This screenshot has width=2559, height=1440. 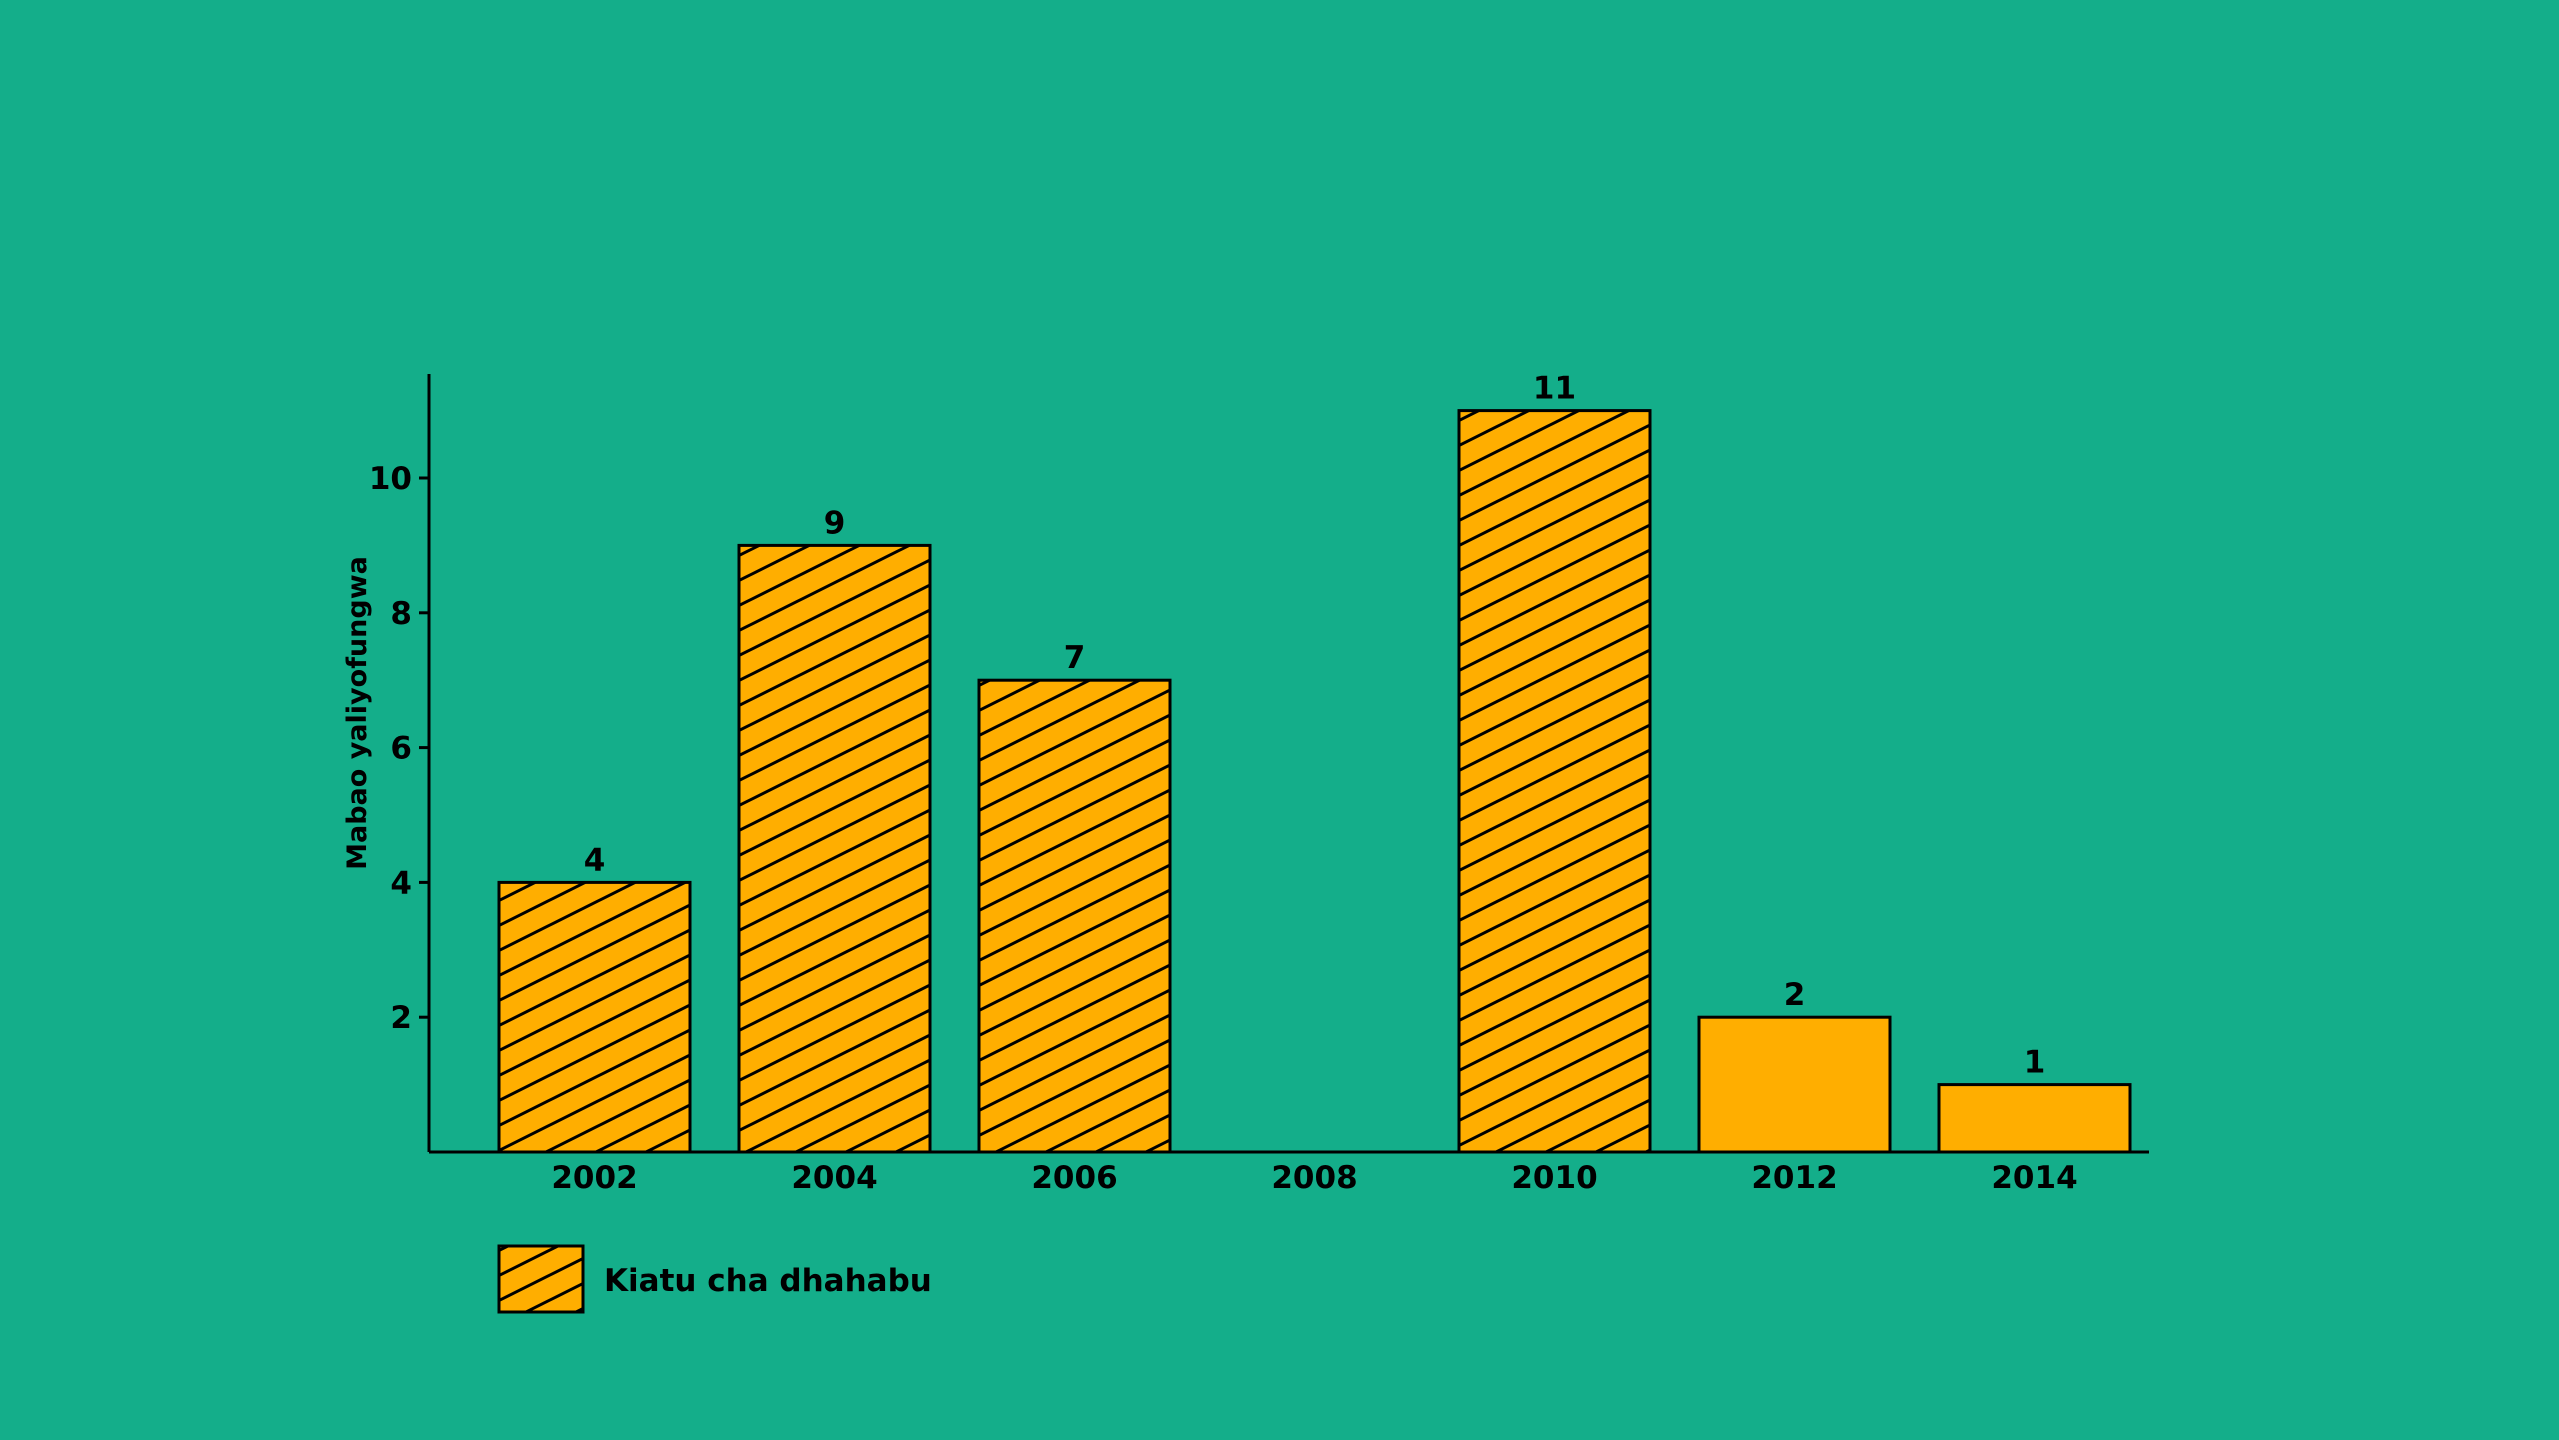 What do you see at coordinates (1794, 1178) in the screenshot?
I see `x-tick-label: 2012` at bounding box center [1794, 1178].